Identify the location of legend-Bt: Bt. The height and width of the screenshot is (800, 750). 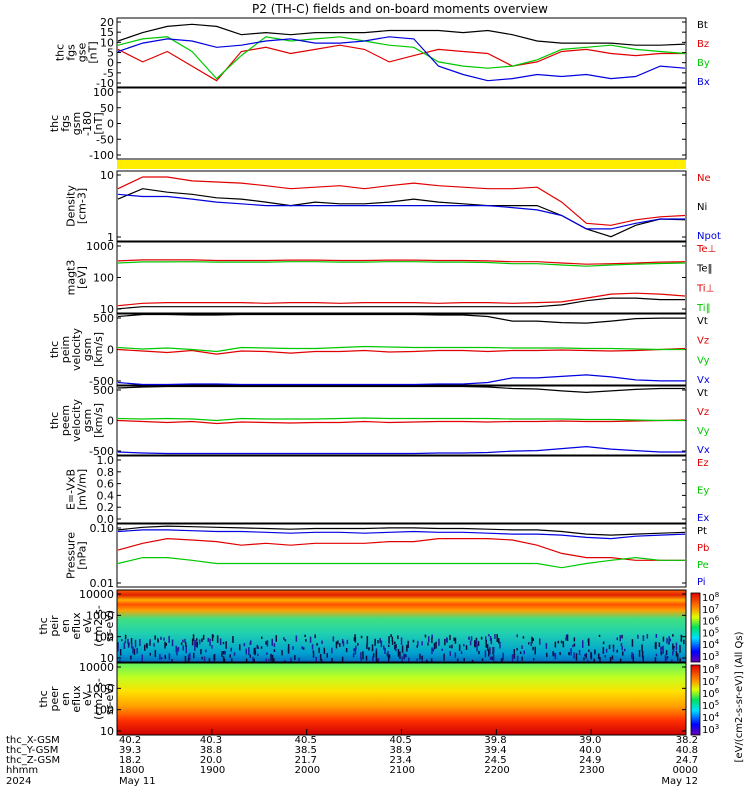
(702, 25).